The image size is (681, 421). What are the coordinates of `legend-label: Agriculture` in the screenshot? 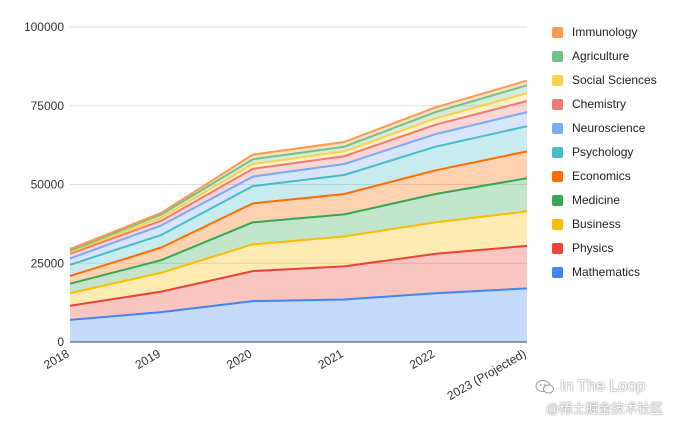 It's located at (601, 56).